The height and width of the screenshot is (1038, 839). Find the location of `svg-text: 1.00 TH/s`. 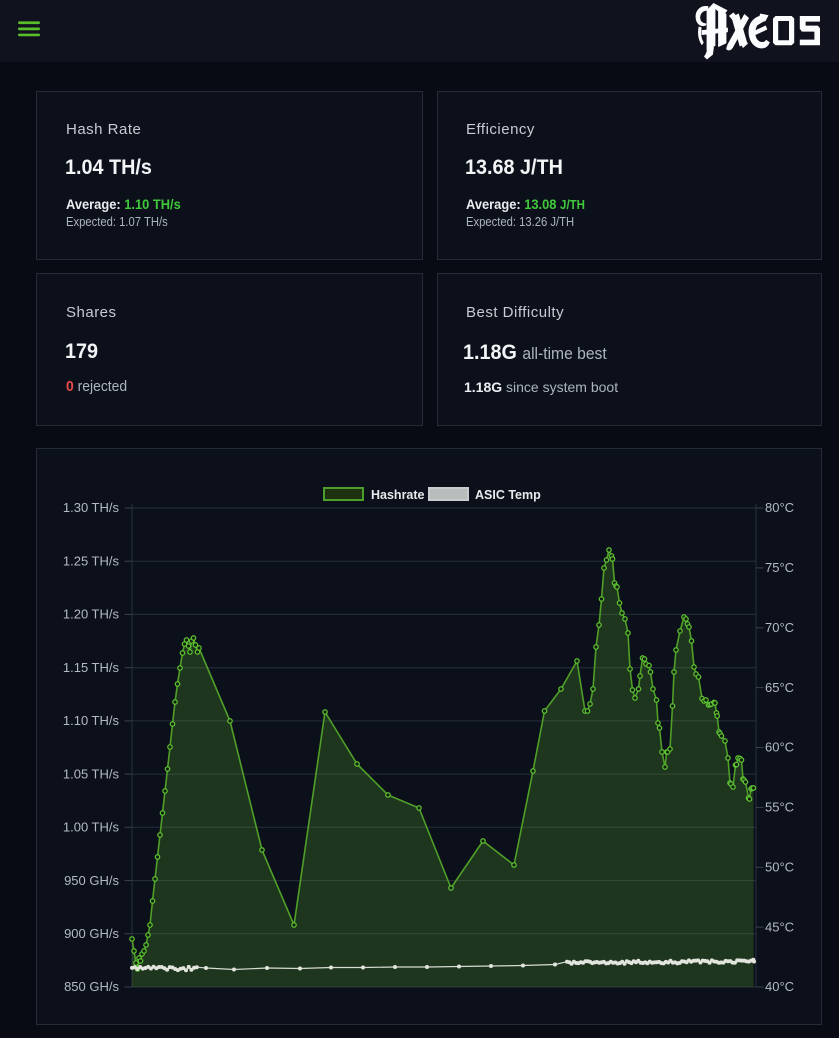

svg-text: 1.00 TH/s is located at coordinates (91, 827).